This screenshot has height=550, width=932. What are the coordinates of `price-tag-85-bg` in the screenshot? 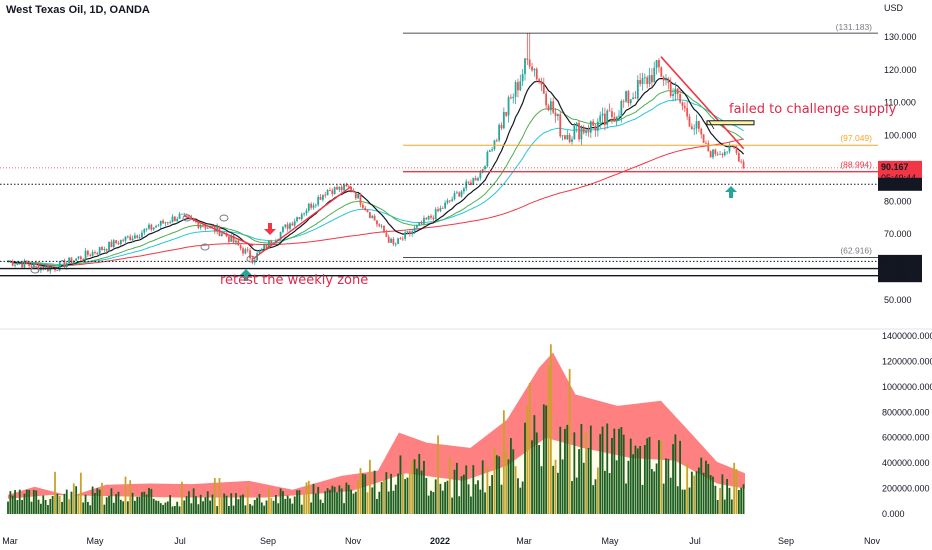 It's located at (900, 184).